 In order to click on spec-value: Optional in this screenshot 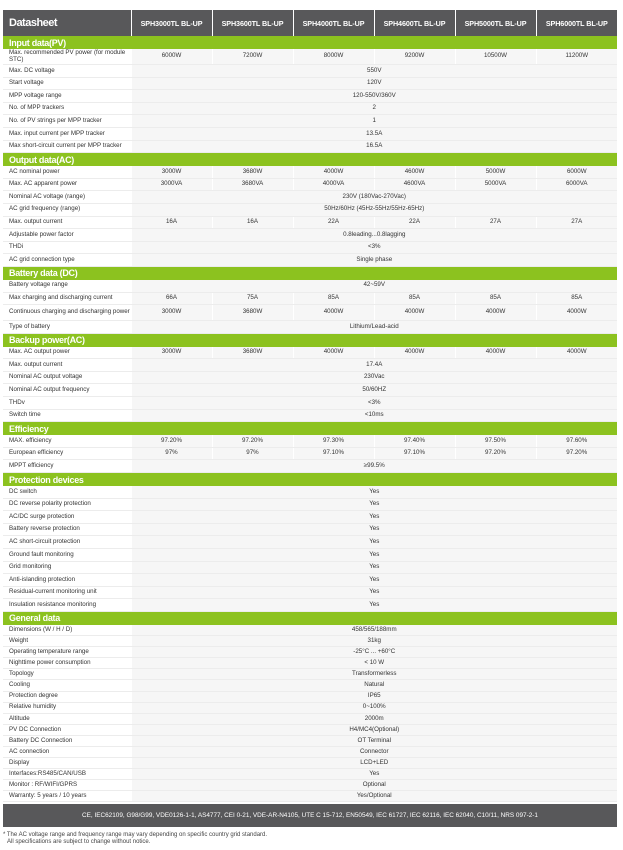, I will do `click(373, 785)`.